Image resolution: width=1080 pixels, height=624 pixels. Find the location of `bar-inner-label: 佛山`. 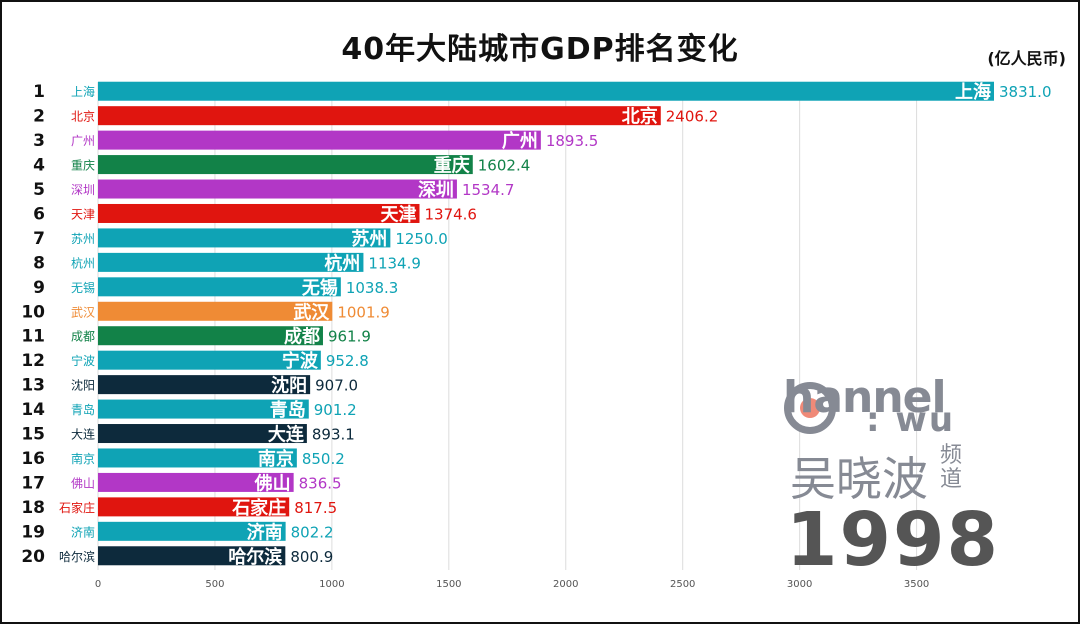

bar-inner-label: 佛山 is located at coordinates (272, 483).